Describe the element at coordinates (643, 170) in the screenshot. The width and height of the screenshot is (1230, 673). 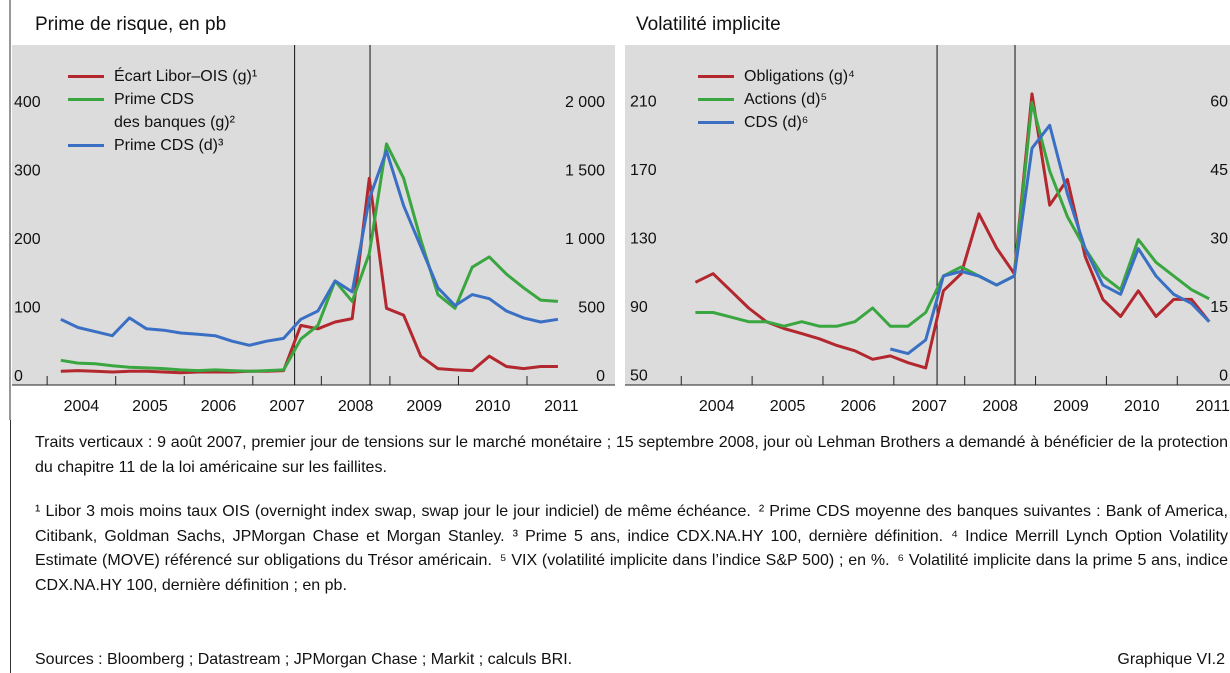
I see `y-tick-label: 170` at that location.